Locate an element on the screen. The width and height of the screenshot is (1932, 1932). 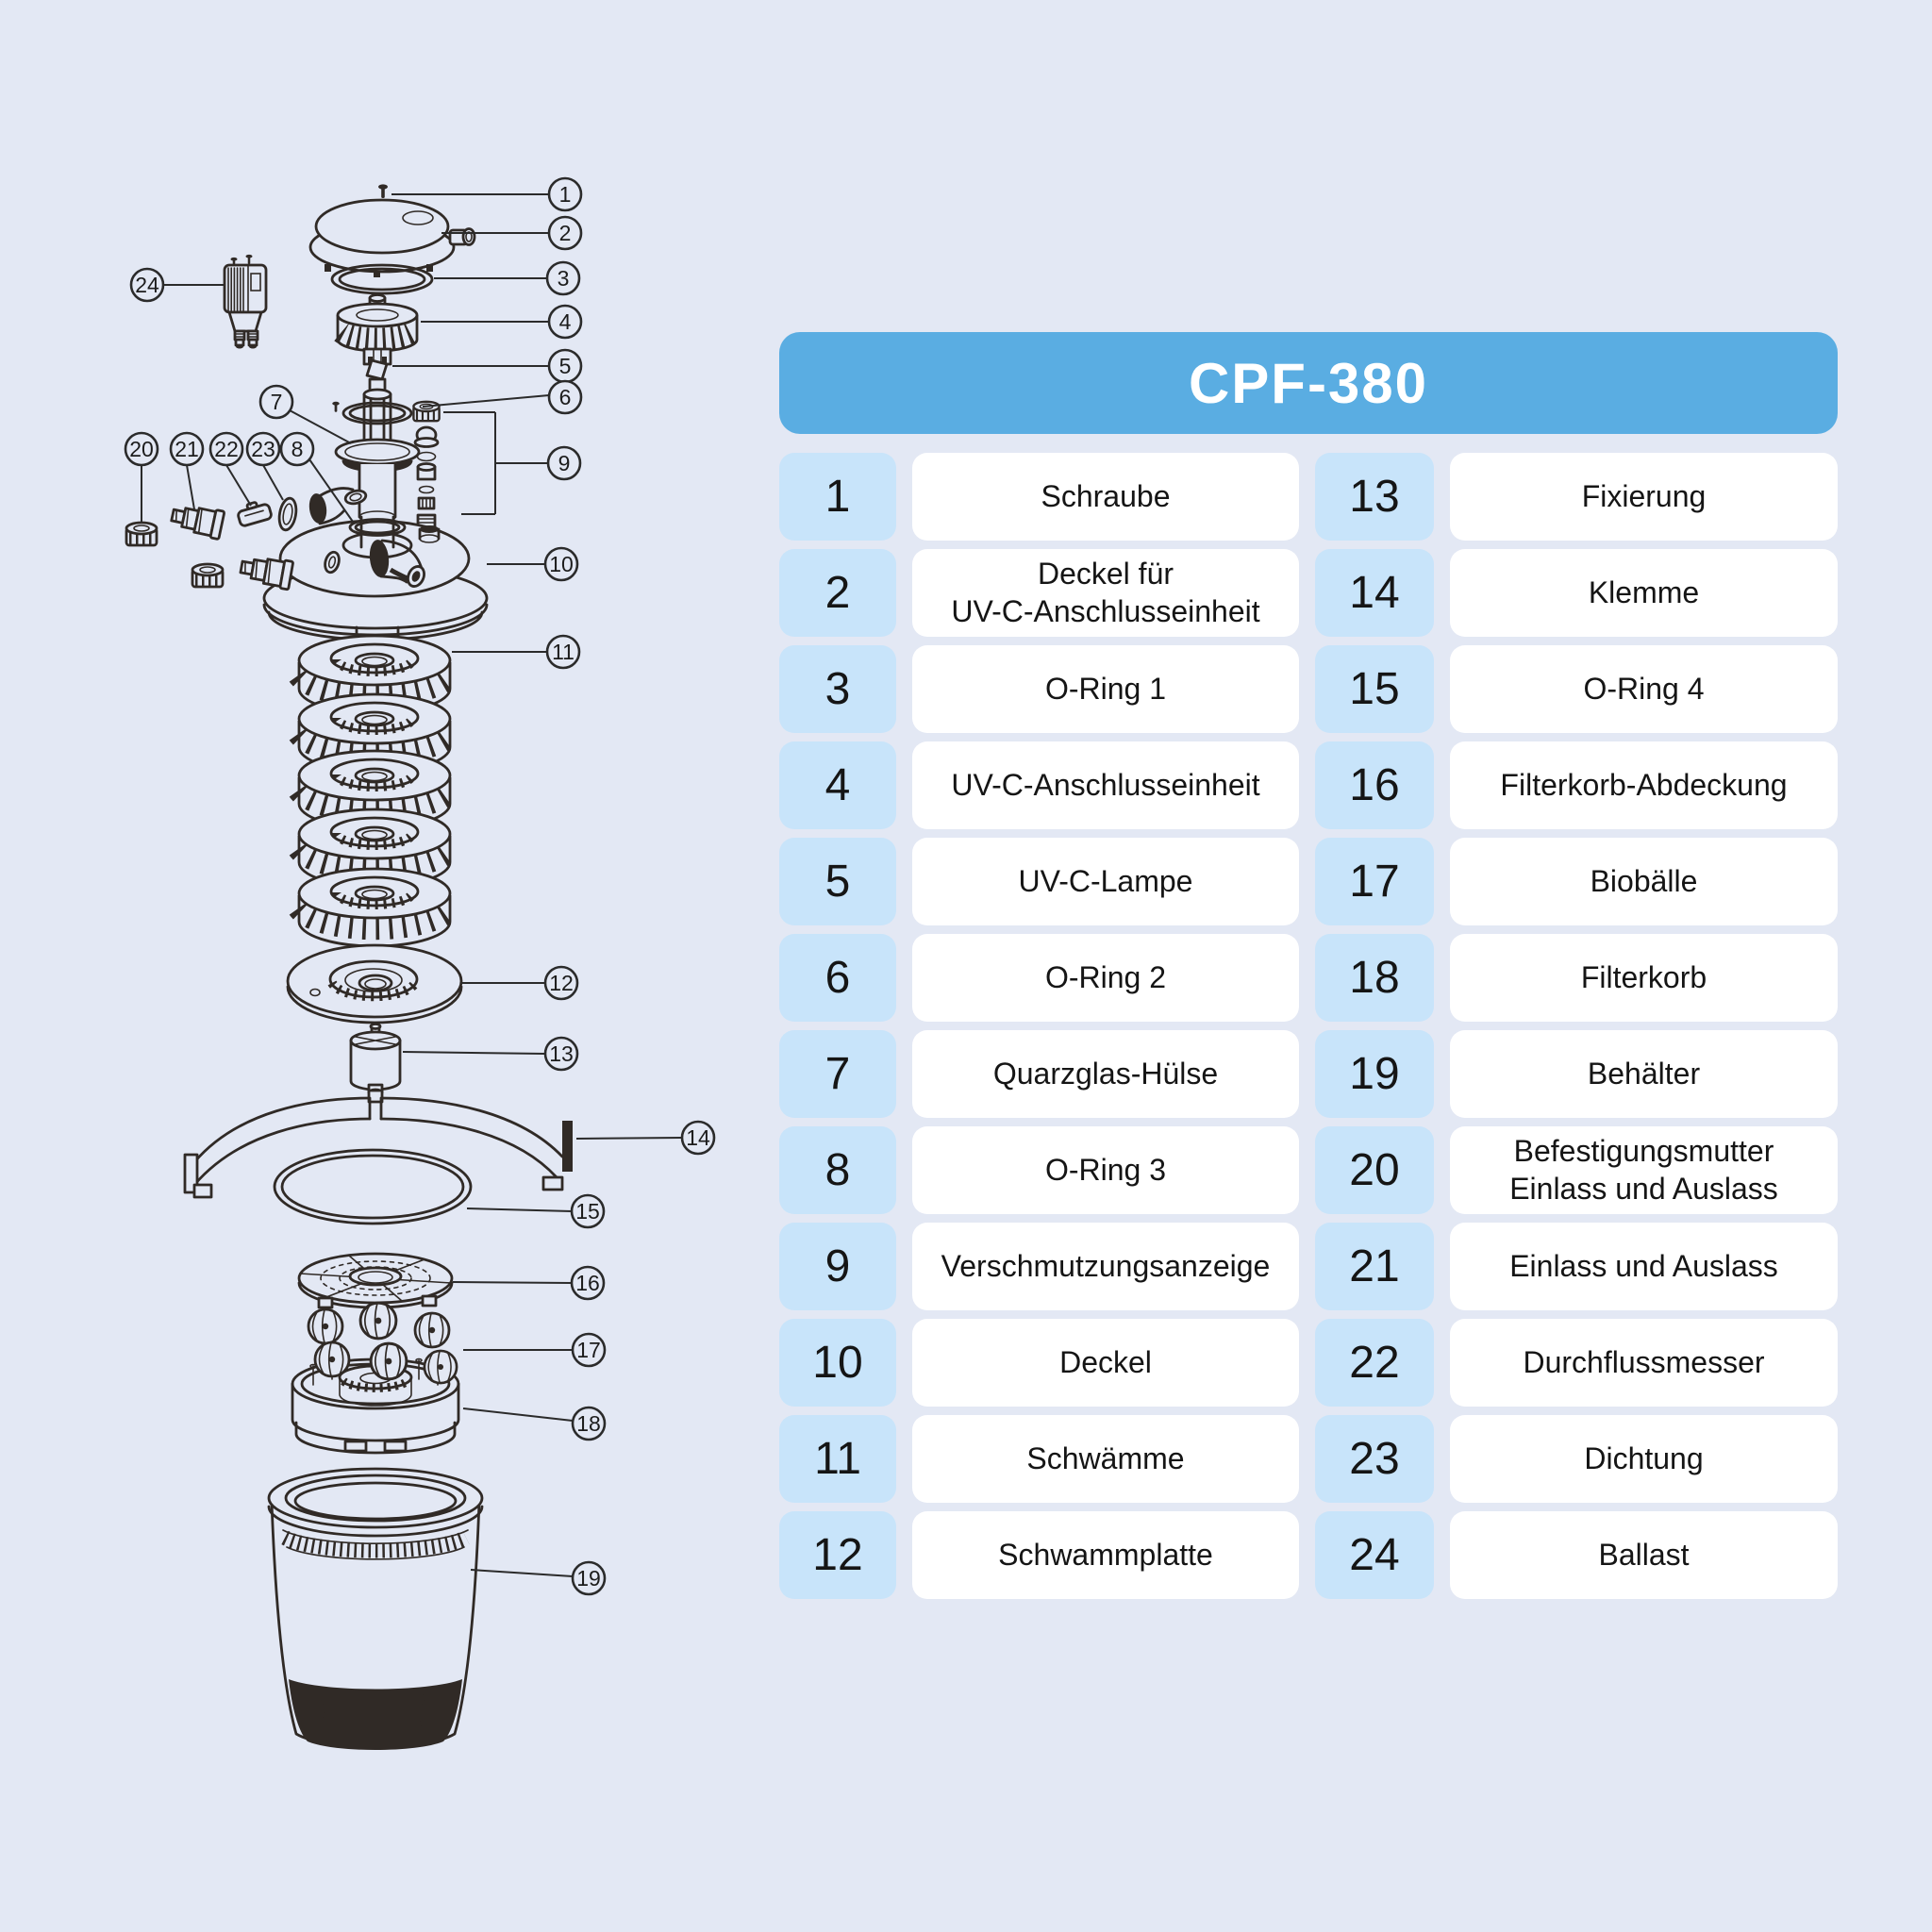
part-name-cell: Einlass und Auslass is located at coordinates (1644, 1266).